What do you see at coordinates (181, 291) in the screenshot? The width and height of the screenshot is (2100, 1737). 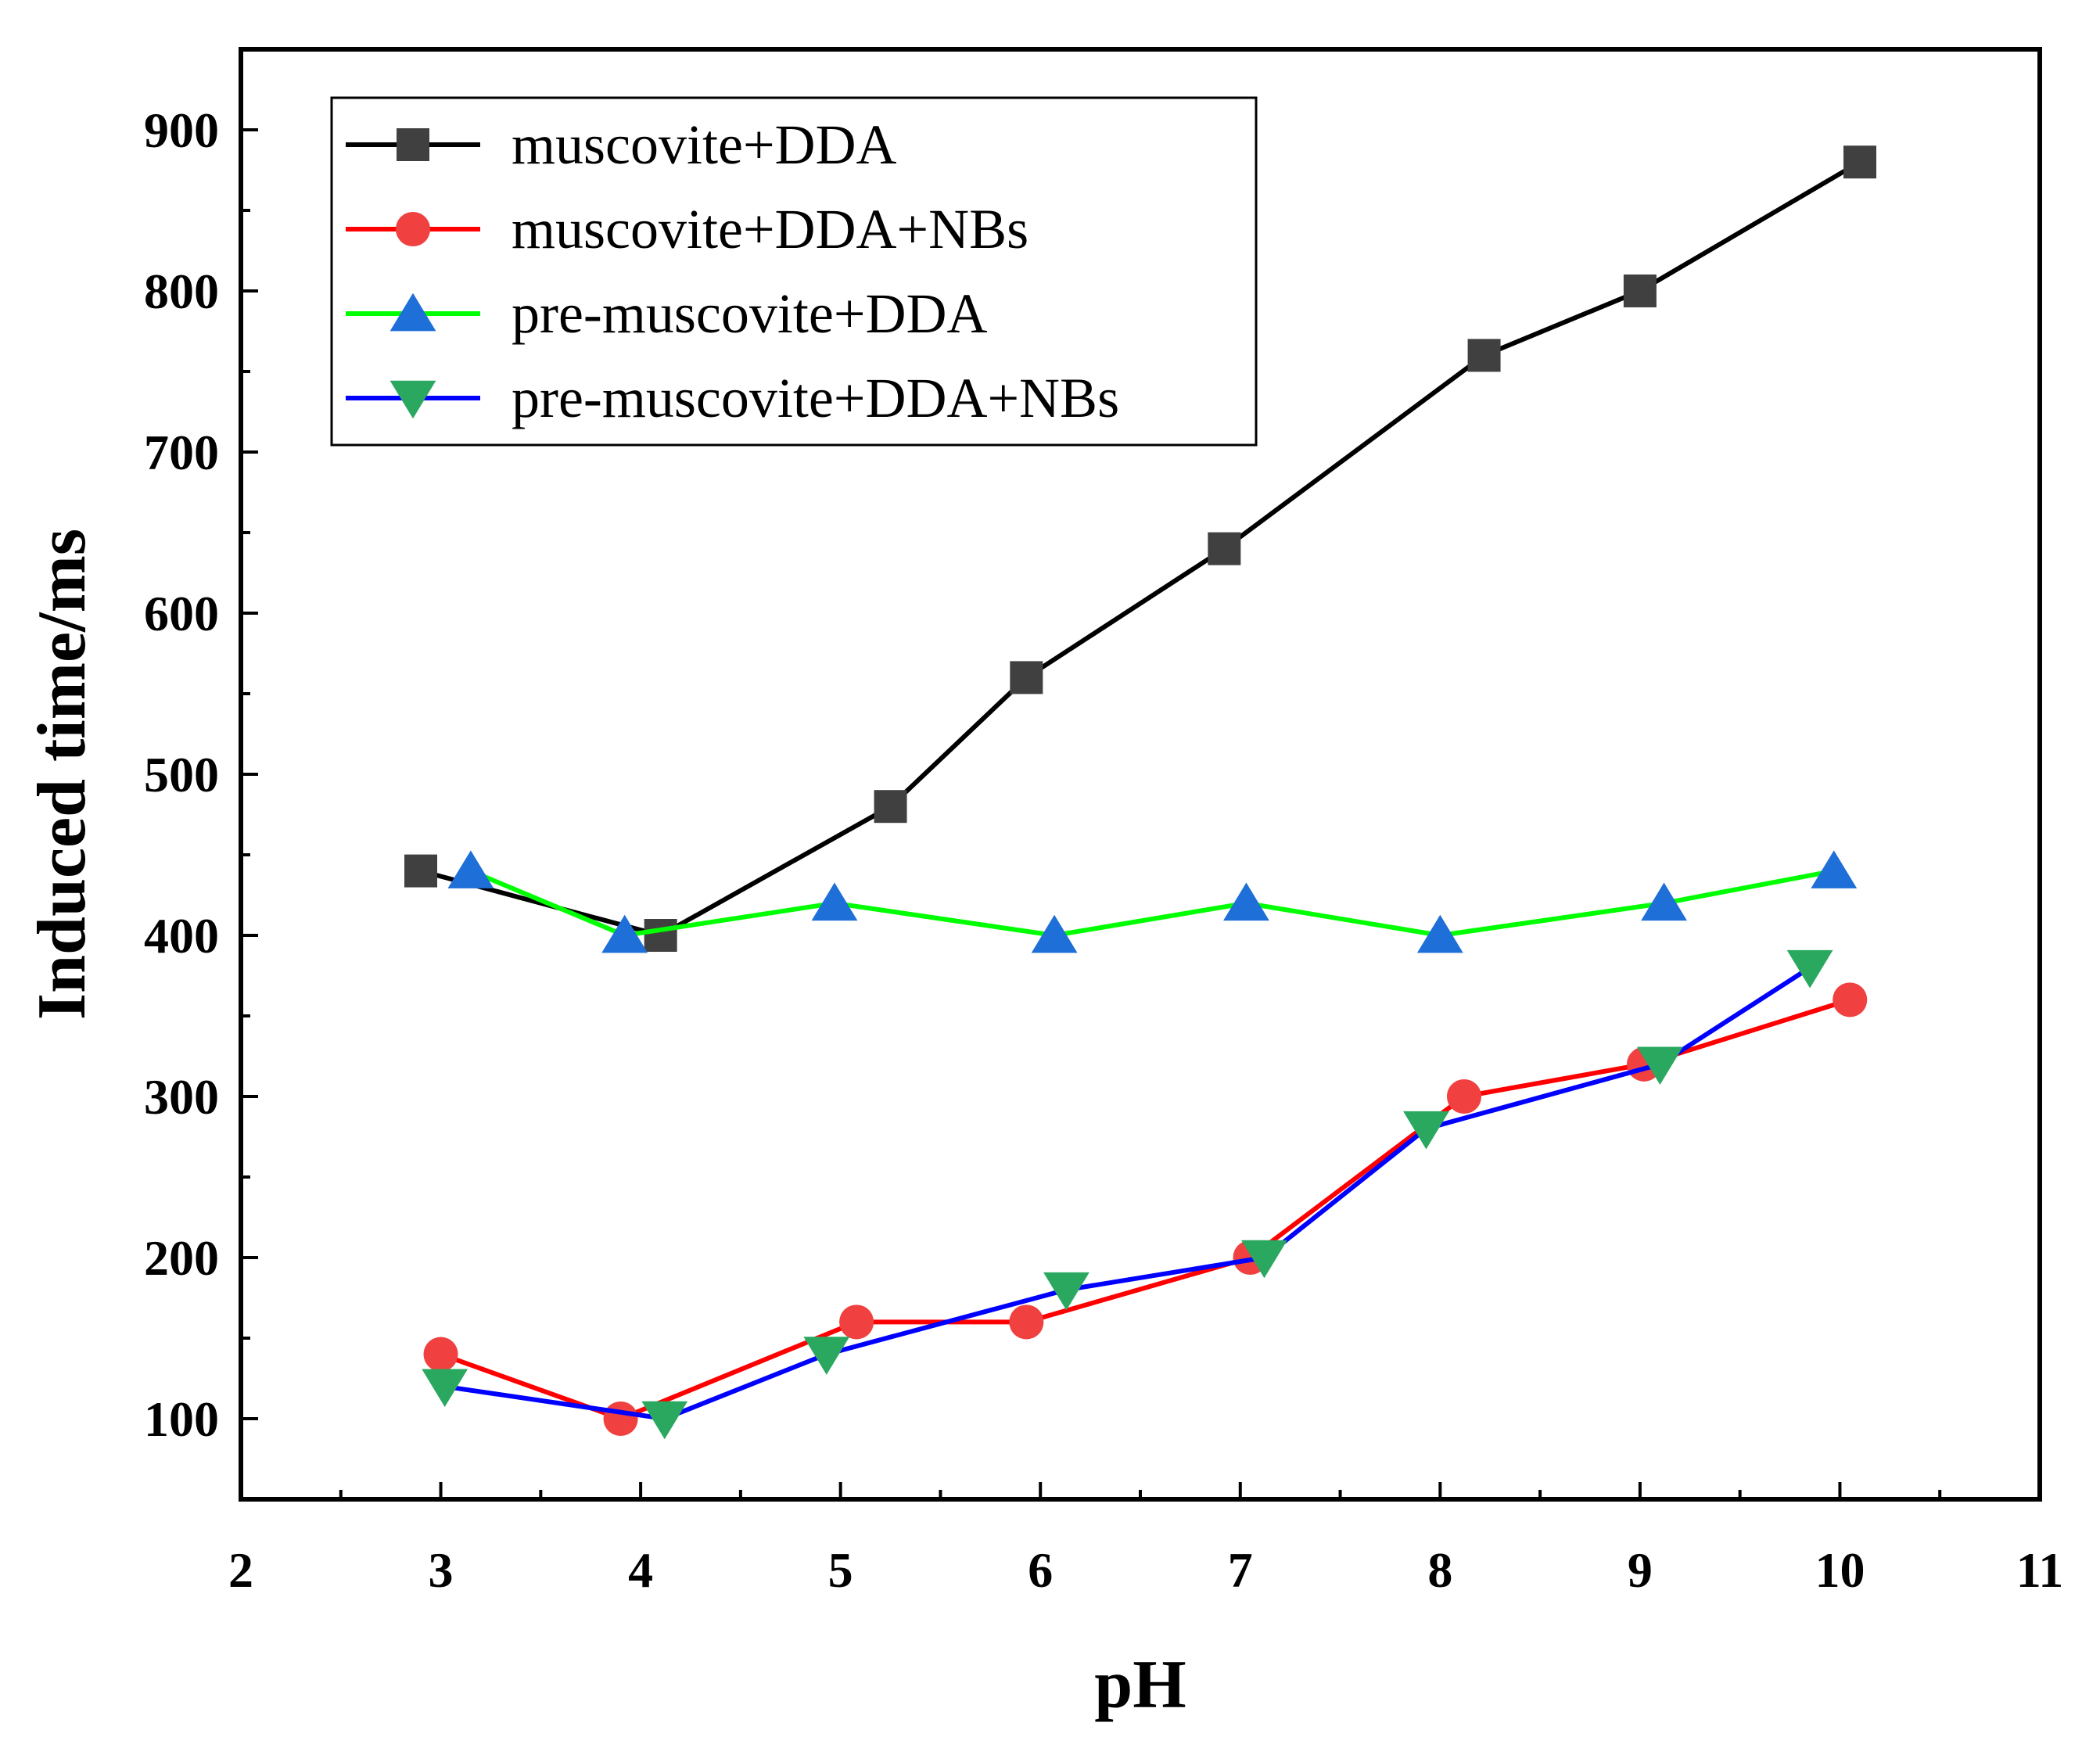 I see `y-tick-label: 800` at bounding box center [181, 291].